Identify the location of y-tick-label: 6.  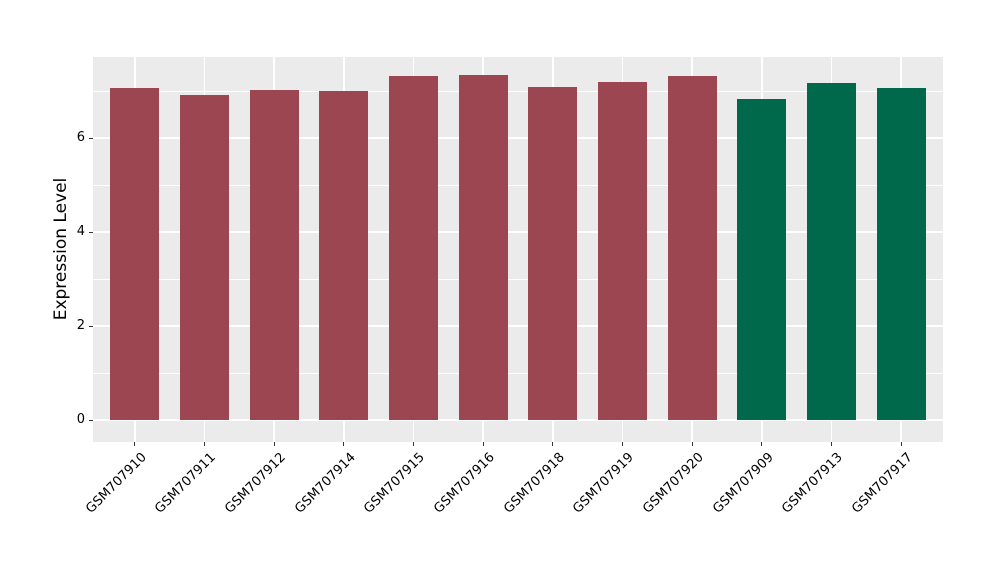
(80, 138).